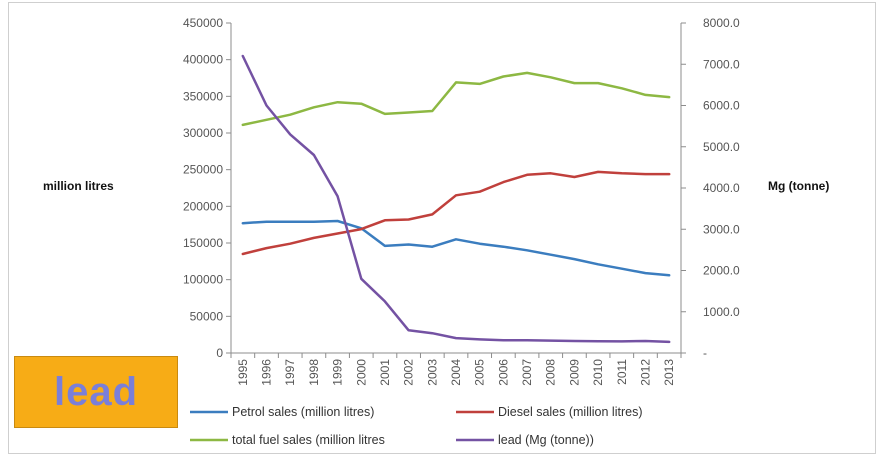 This screenshot has height=459, width=882. I want to click on y-tick-label-left: 250000, so click(203, 170).